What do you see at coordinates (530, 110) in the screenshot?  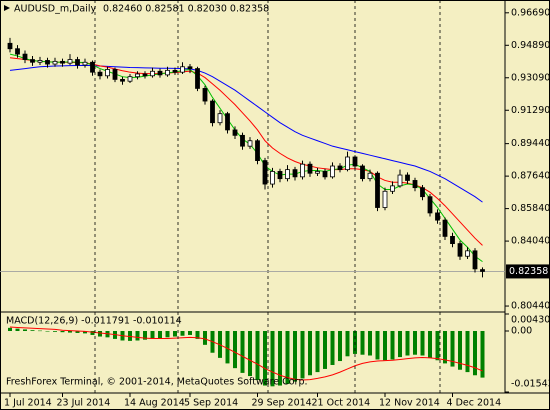 I see `y-tick-label: 0.91290` at bounding box center [530, 110].